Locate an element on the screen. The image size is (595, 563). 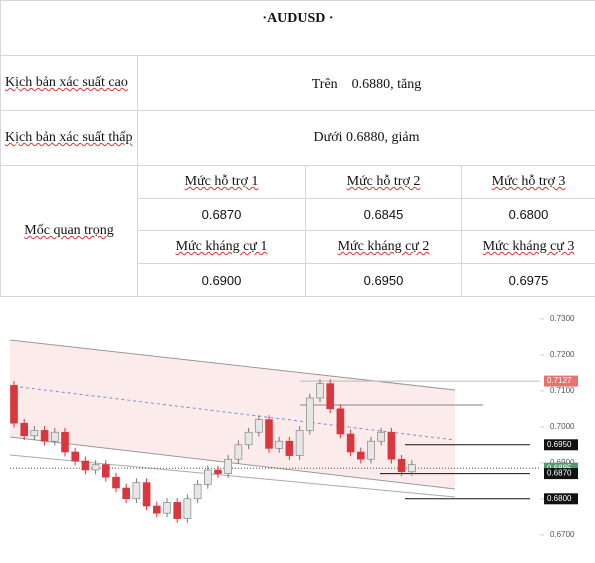
title: ·AUDUSD · is located at coordinates (297, 28).